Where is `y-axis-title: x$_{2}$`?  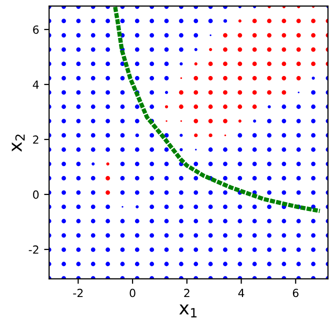
y-axis-title: x$_{2}$ is located at coordinates (18, 143).